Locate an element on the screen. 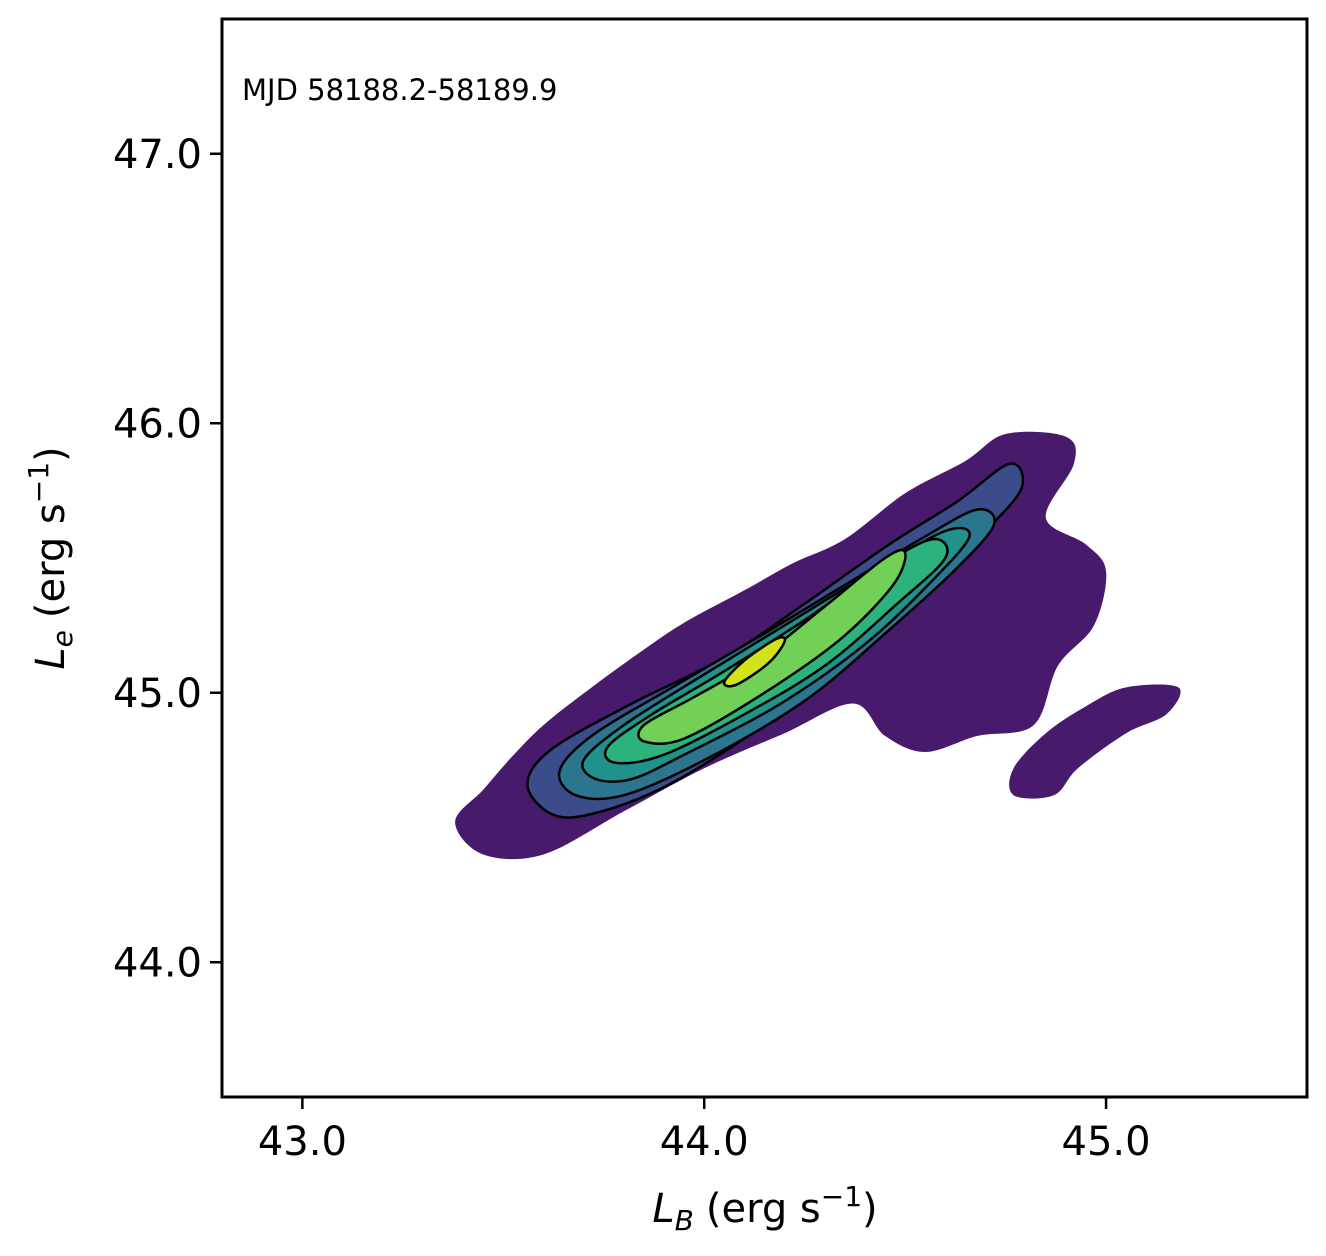 This screenshot has width=1326, height=1256. y-axis-ticks: 44.0 45.0 46.0 47.0 is located at coordinates (167, 559).